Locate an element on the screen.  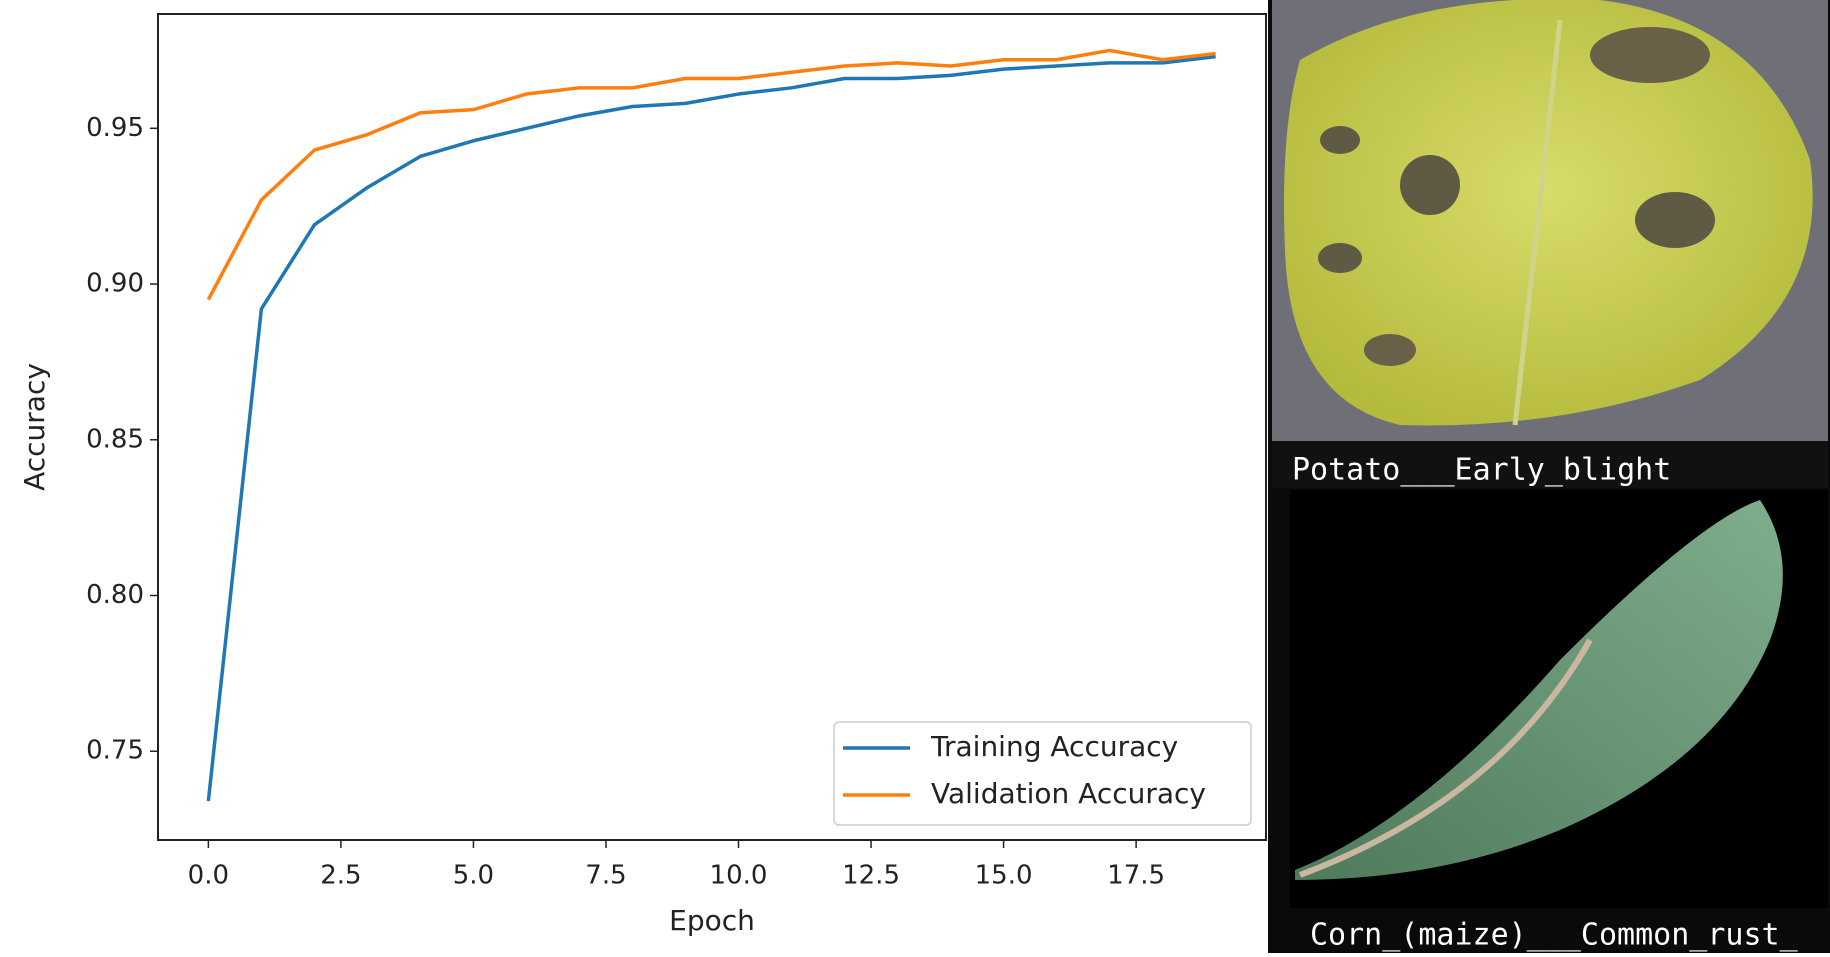
x-tick-label: 15.0 is located at coordinates (1004, 876).